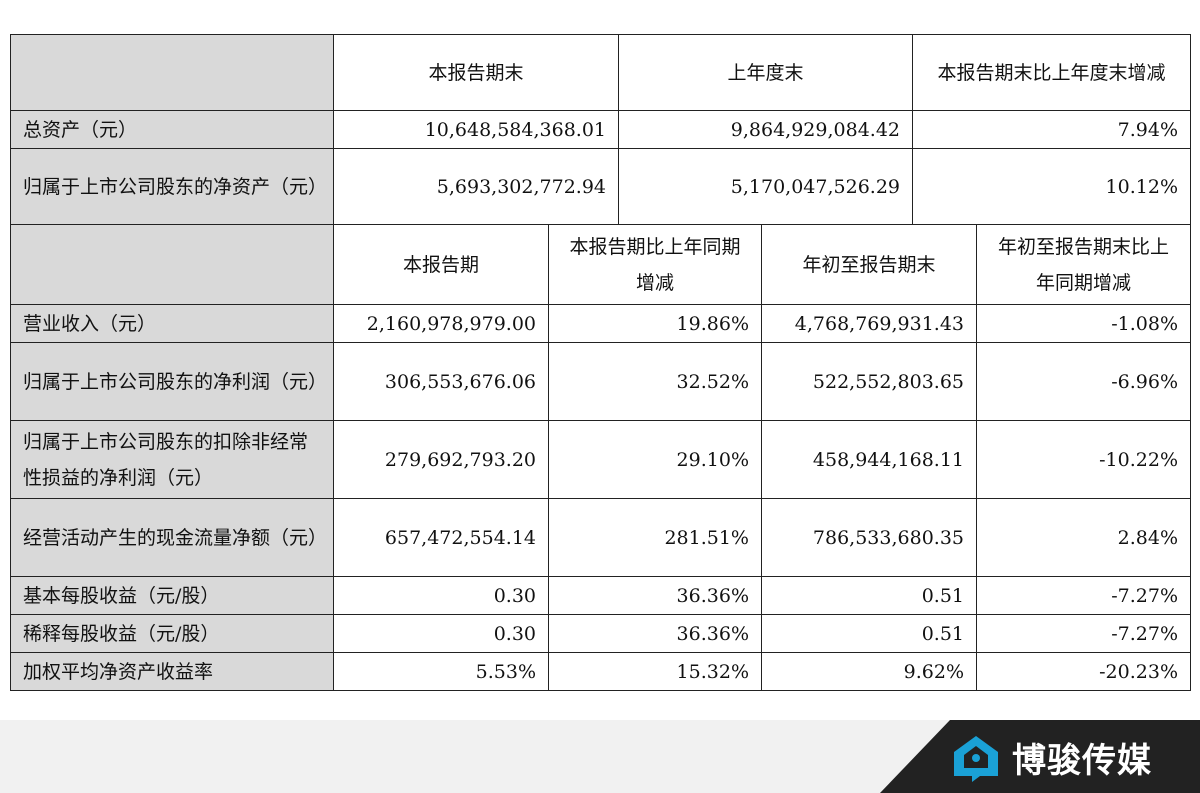  What do you see at coordinates (476, 72) in the screenshot?
I see `header-period-end: 本报告期末` at bounding box center [476, 72].